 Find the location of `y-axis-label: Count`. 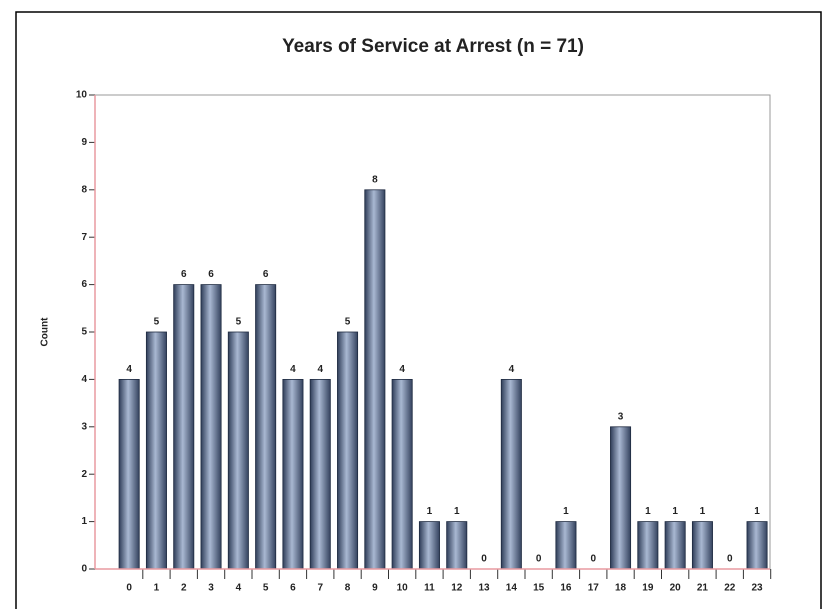

y-axis-label: Count is located at coordinates (45, 332).